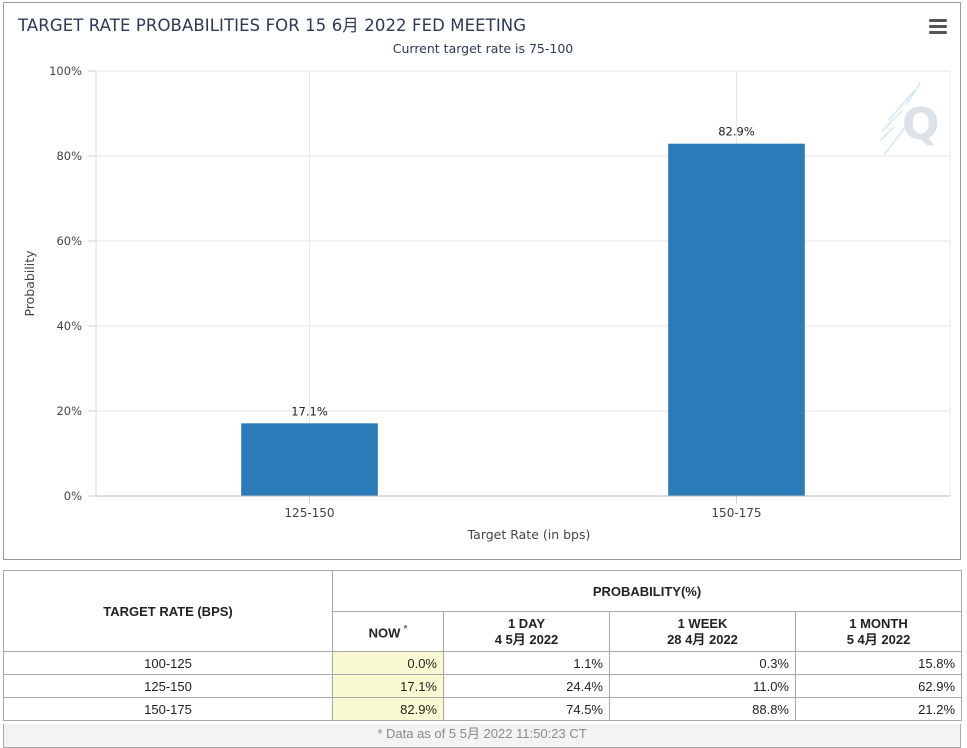 This screenshot has height=748, width=967. Describe the element at coordinates (69, 411) in the screenshot. I see `y-tick-label: 20%` at that location.